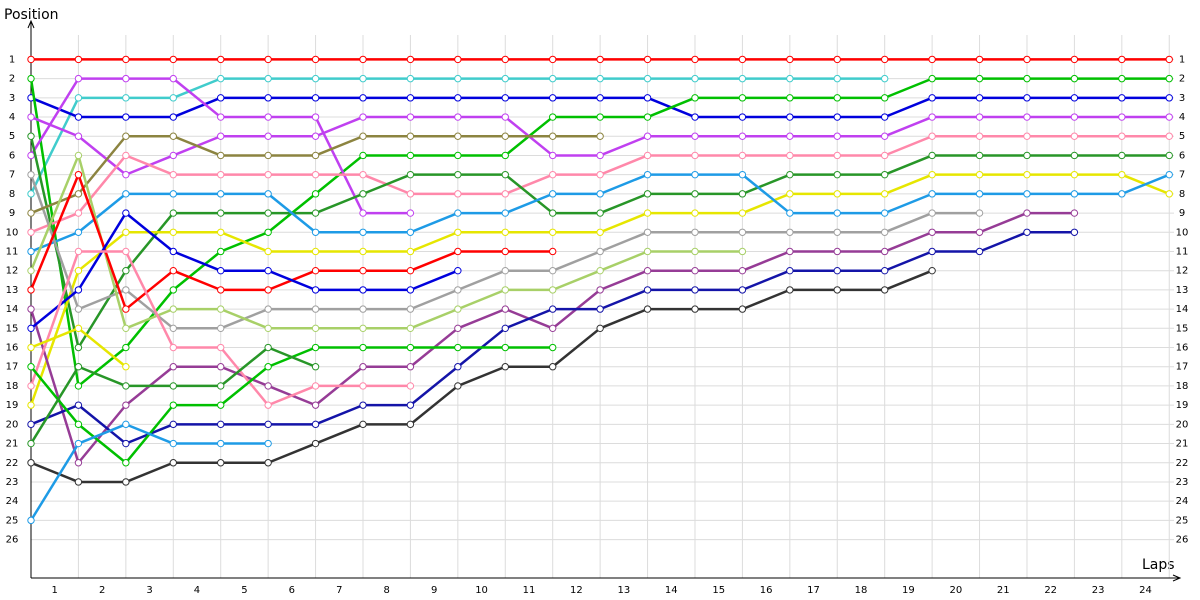 This screenshot has width=1200, height=600. What do you see at coordinates (1182, 309) in the screenshot?
I see `y-tick-label-right: 14` at bounding box center [1182, 309].